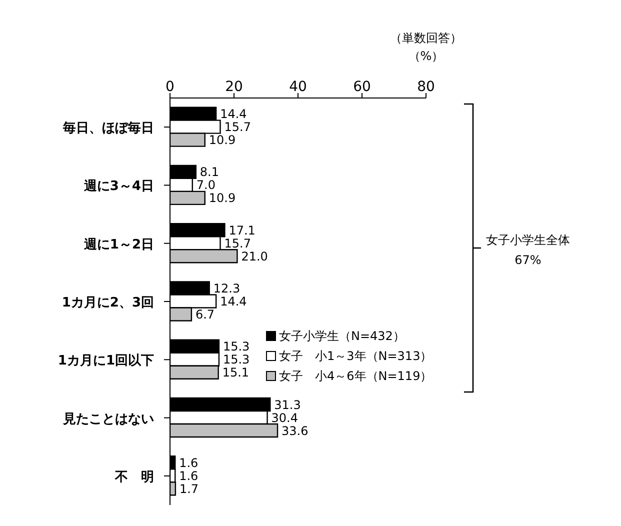  Describe the element at coordinates (106, 361) in the screenshot. I see `y-tick-label: 1カ月に1回以下` at that location.